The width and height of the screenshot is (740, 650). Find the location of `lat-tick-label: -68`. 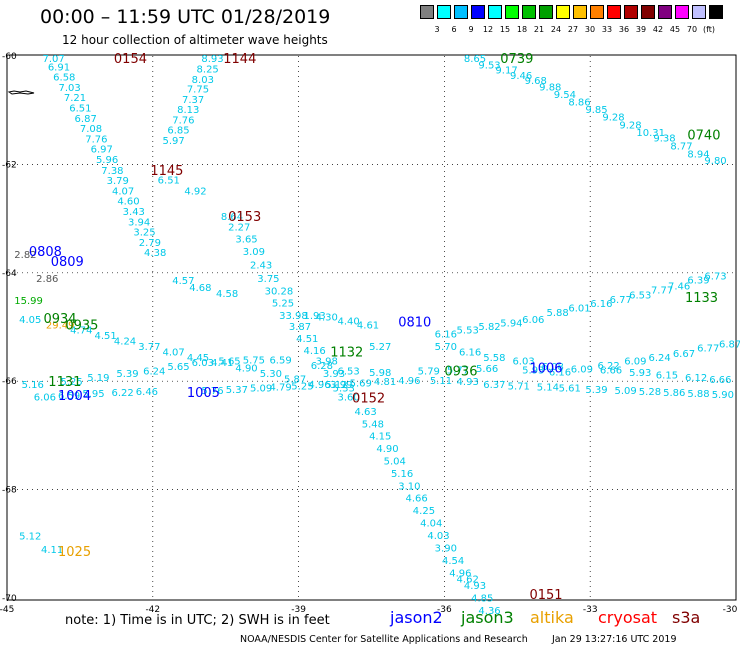

lat-tick-label: -68 is located at coordinates (9, 491).